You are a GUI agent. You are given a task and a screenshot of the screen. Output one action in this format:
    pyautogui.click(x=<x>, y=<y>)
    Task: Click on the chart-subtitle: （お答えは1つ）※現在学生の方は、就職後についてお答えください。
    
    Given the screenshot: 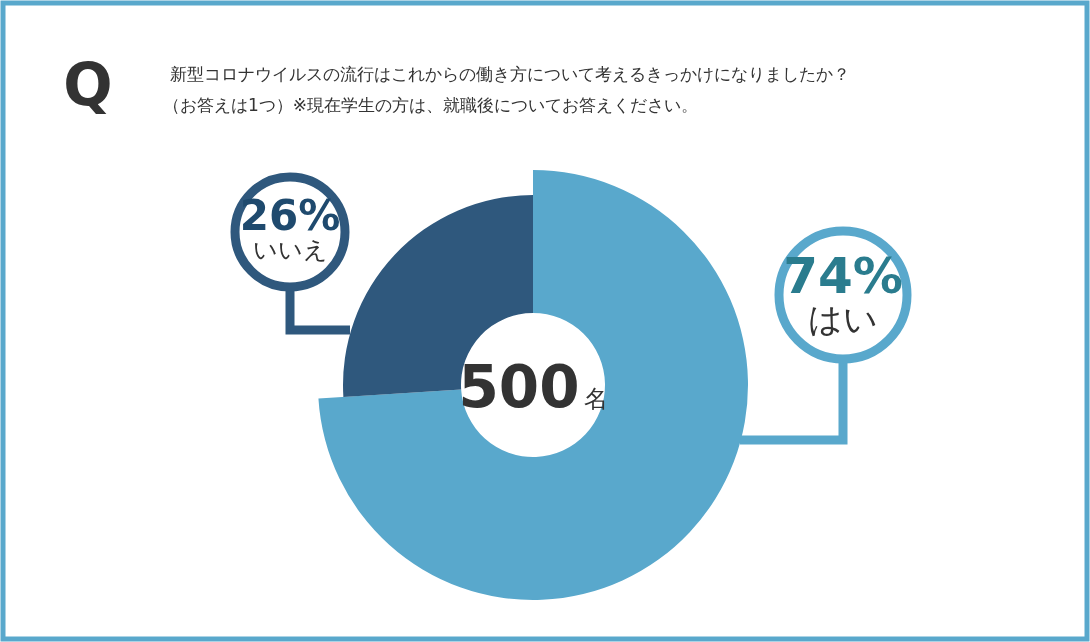 What is the action you would take?
    pyautogui.click(x=431, y=105)
    